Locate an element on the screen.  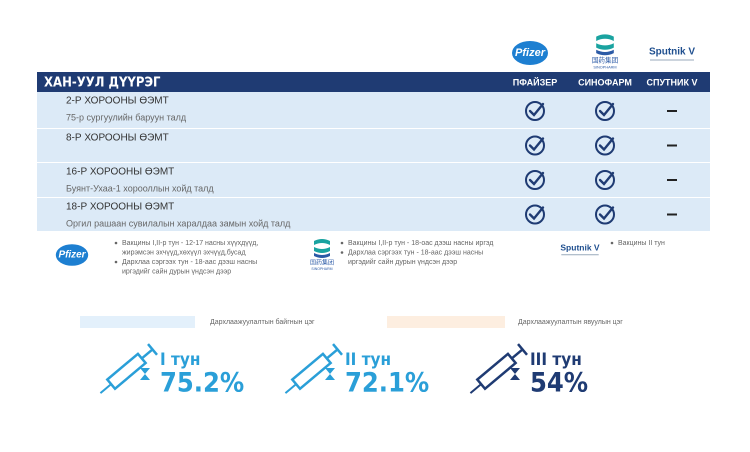
column-header: ПФАЙЗЕР is located at coordinates (535, 81).